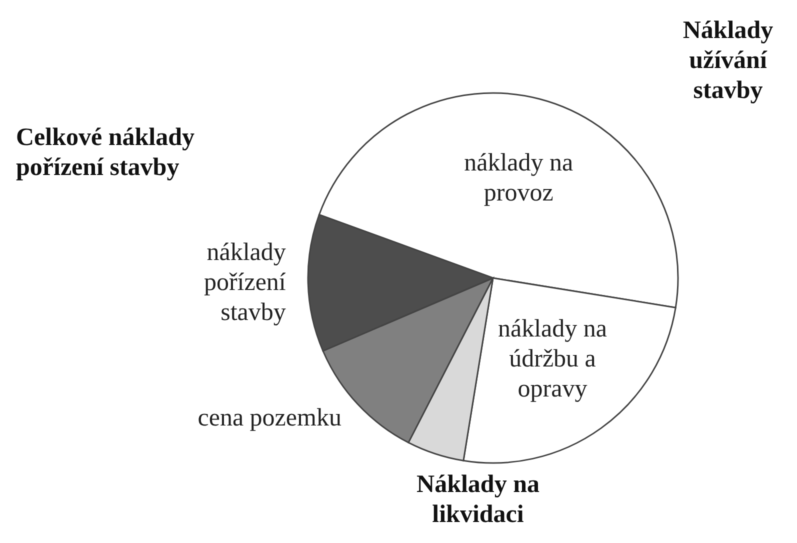 The image size is (797, 543). What do you see at coordinates (245, 282) in the screenshot?
I see `slice-label: náklady pořízení stavby` at bounding box center [245, 282].